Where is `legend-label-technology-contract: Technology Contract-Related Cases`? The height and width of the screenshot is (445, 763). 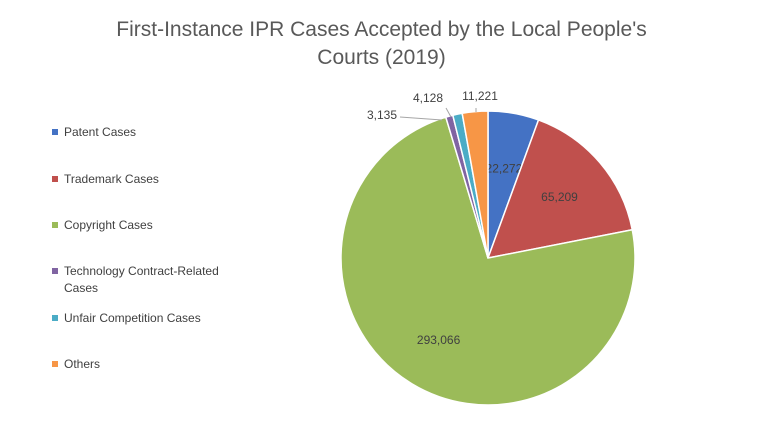
legend-label-technology-contract: Technology Contract-Related Cases is located at coordinates (141, 279).